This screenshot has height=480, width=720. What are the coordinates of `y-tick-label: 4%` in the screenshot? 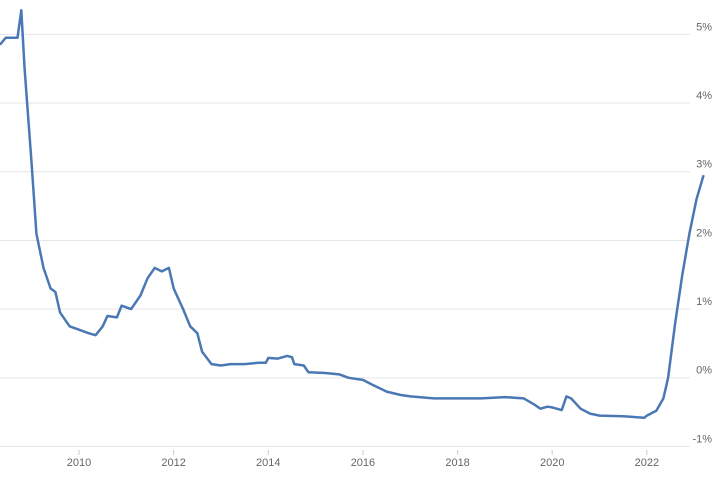 It's located at (704, 96).